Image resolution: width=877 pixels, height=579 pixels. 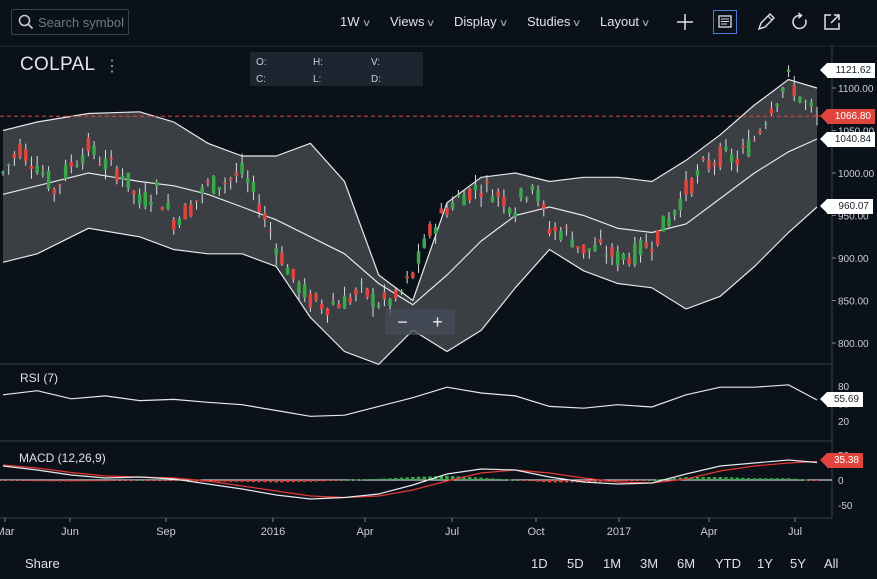 What do you see at coordinates (539, 563) in the screenshot?
I see `range-1d-button: 1D` at bounding box center [539, 563].